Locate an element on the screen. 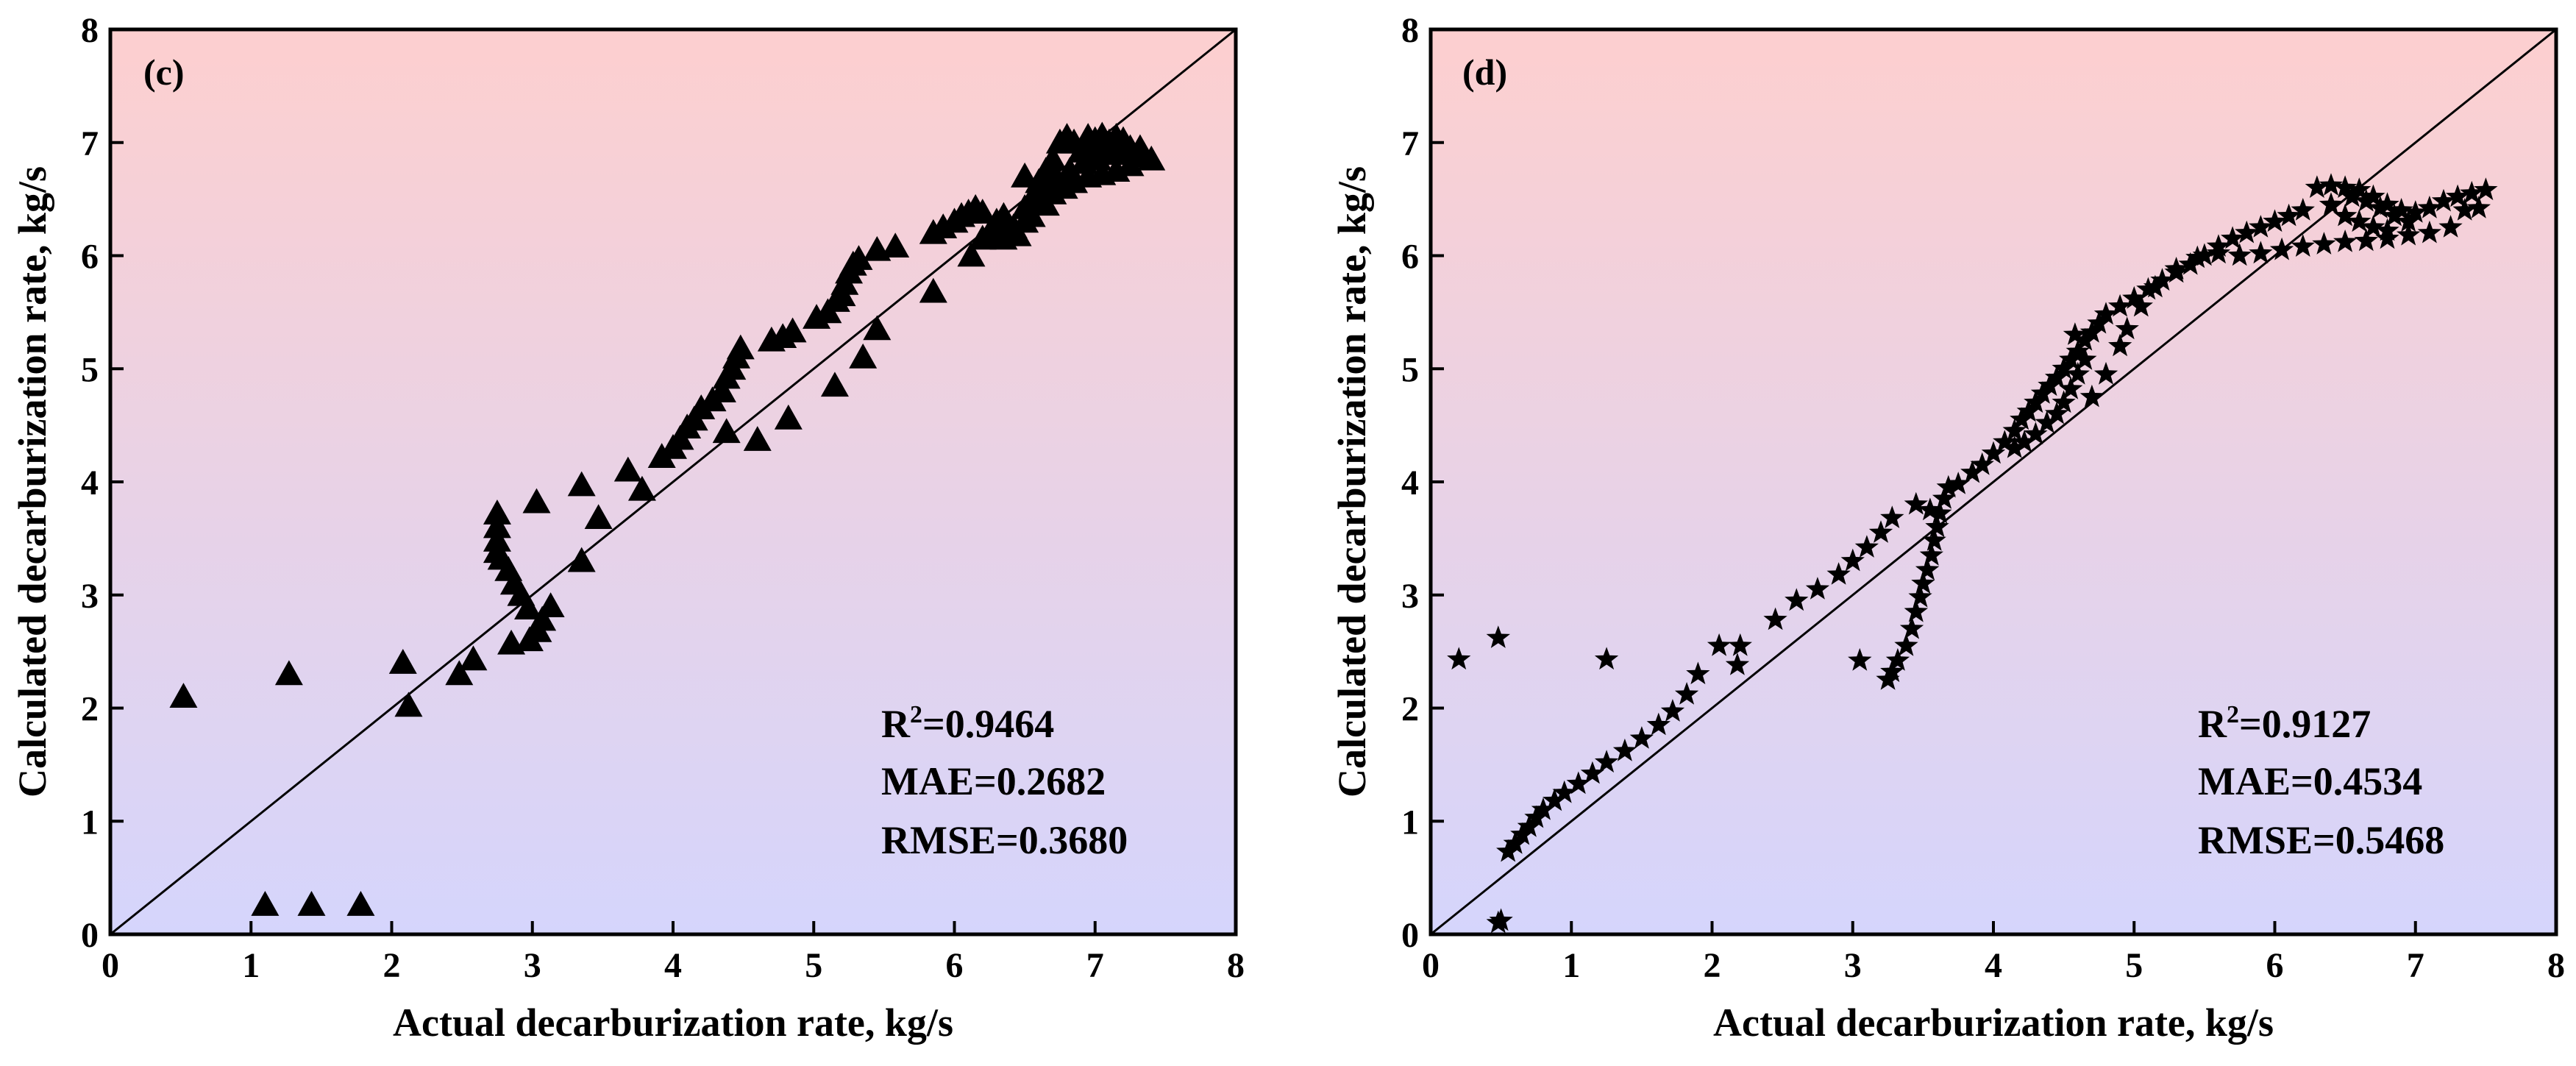 Image resolution: width=2576 pixels, height=1066 pixels. mae-metric: MAE=0.2682 is located at coordinates (993, 781).